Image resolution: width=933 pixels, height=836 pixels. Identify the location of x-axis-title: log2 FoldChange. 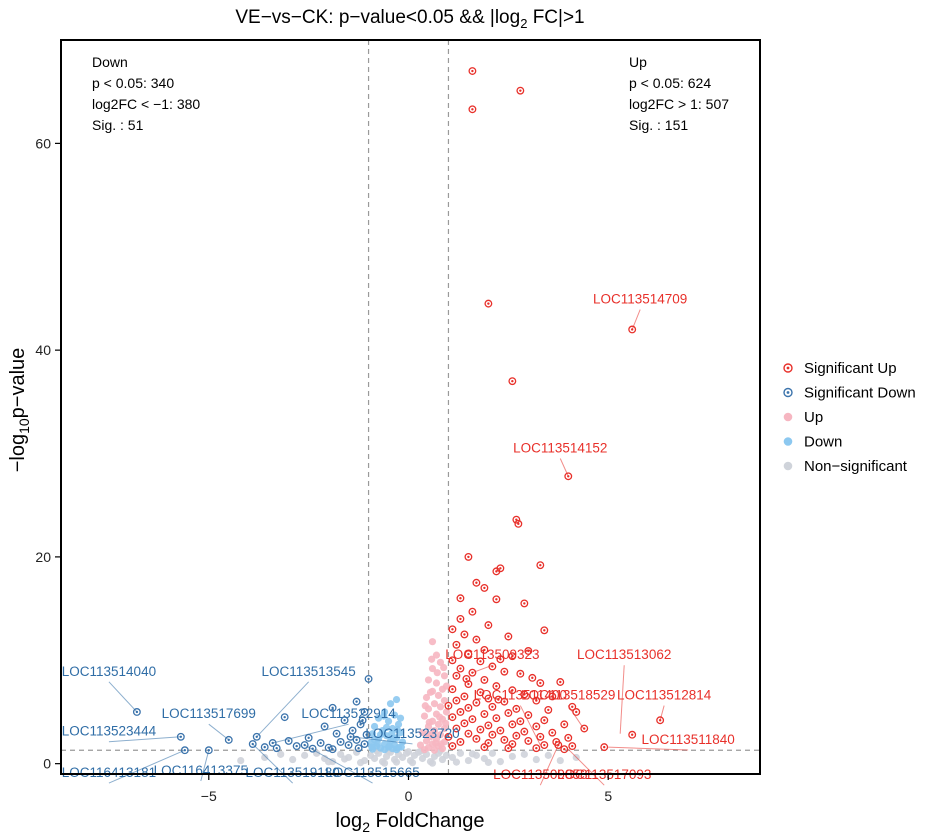
(409, 822).